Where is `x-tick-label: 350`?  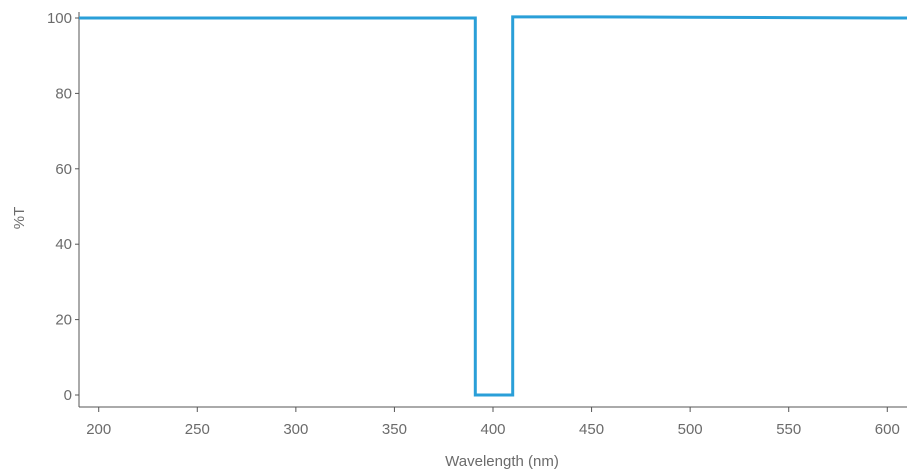 x-tick-label: 350 is located at coordinates (394, 429).